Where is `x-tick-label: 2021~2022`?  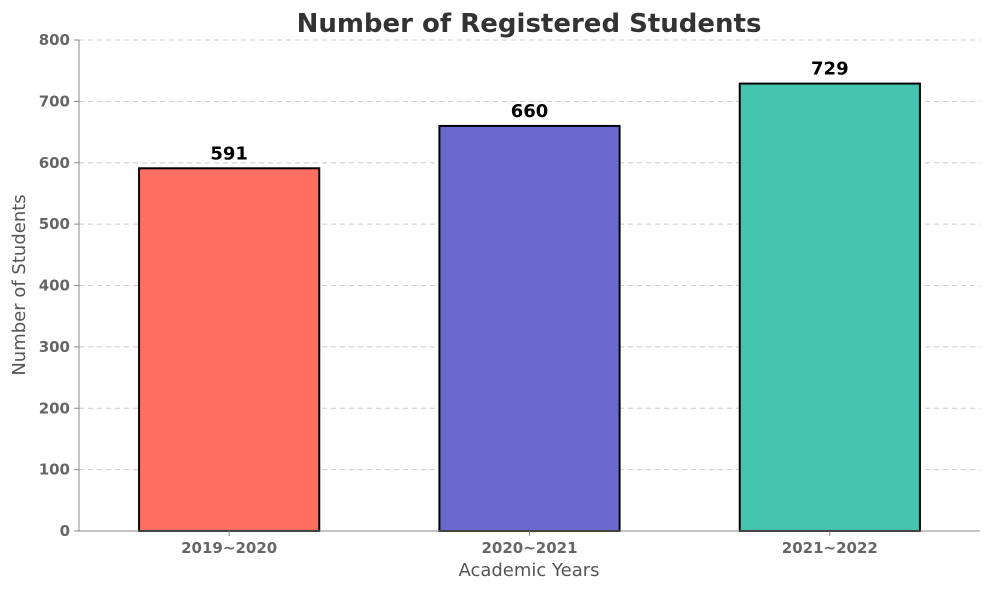 x-tick-label: 2021~2022 is located at coordinates (830, 548).